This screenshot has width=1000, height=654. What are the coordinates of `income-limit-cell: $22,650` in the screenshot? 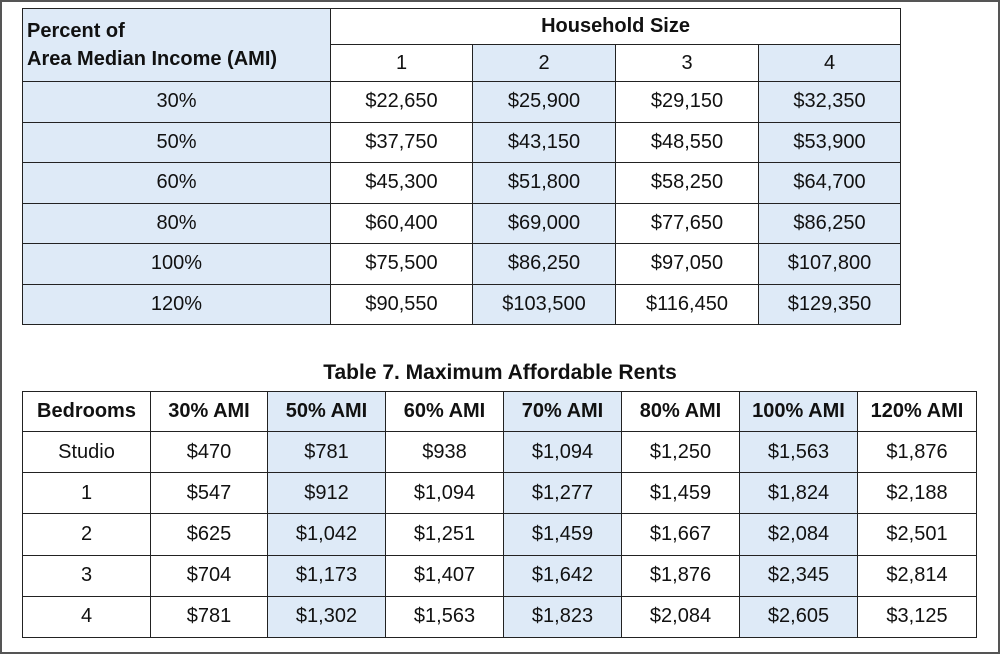 It's located at (401, 102).